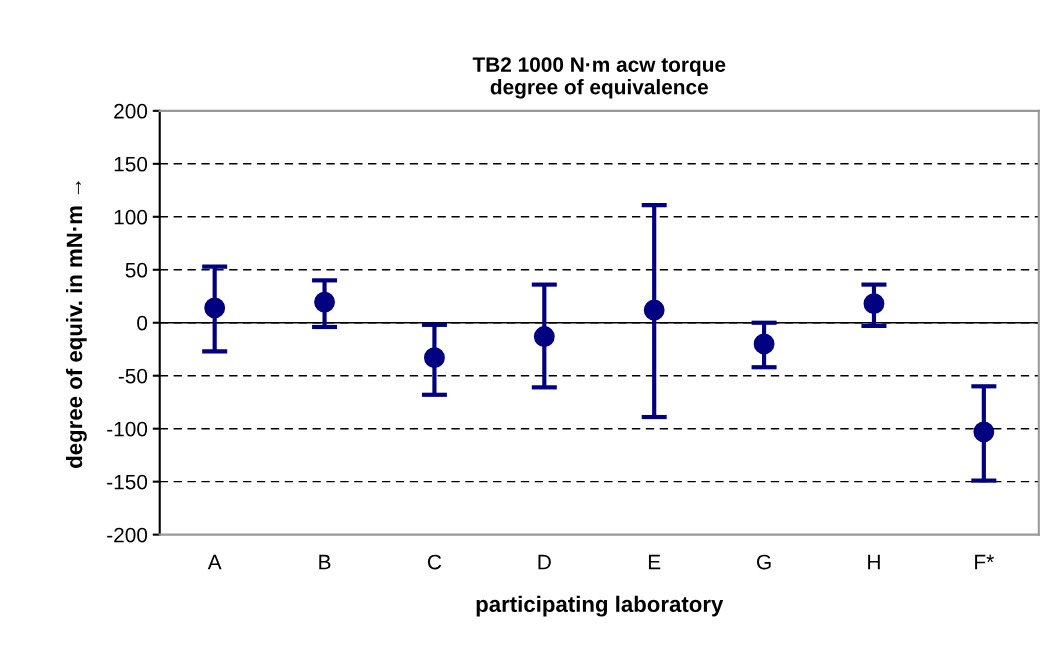 This screenshot has width=1044, height=652. I want to click on y-tick-label: -150, so click(127, 482).